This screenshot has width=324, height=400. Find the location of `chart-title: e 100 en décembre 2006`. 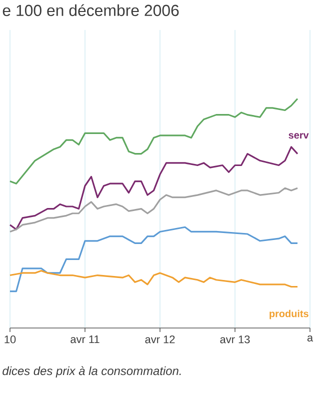

chart-title: e 100 en décembre 2006 is located at coordinates (90, 10).